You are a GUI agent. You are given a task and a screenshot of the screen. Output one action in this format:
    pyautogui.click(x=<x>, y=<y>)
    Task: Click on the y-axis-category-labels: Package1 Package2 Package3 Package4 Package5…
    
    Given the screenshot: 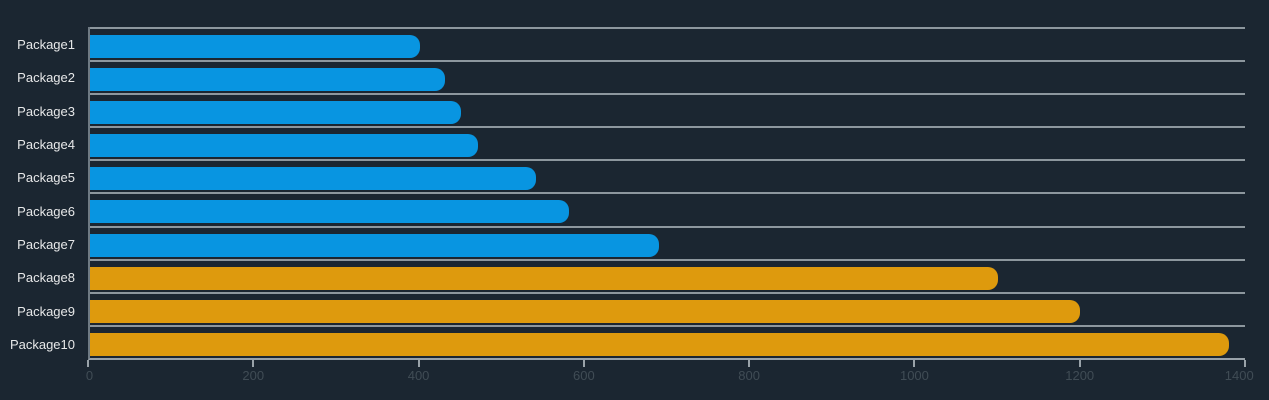 What is the action you would take?
    pyautogui.click(x=37, y=193)
    